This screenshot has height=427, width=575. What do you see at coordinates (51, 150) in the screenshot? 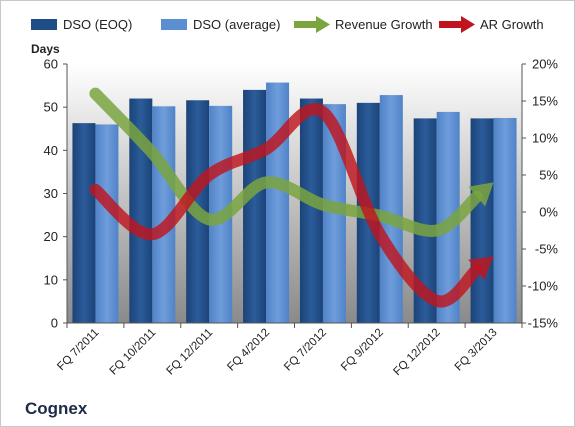
I see `y-tick-label: 40` at bounding box center [51, 150].